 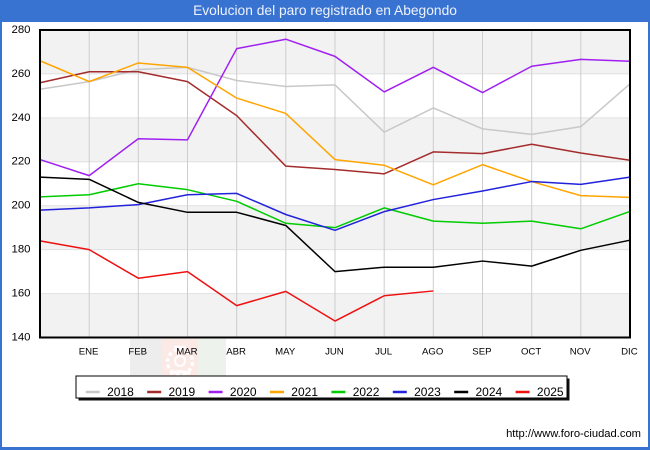 What do you see at coordinates (366, 392) in the screenshot?
I see `svg-text: 2022` at bounding box center [366, 392].